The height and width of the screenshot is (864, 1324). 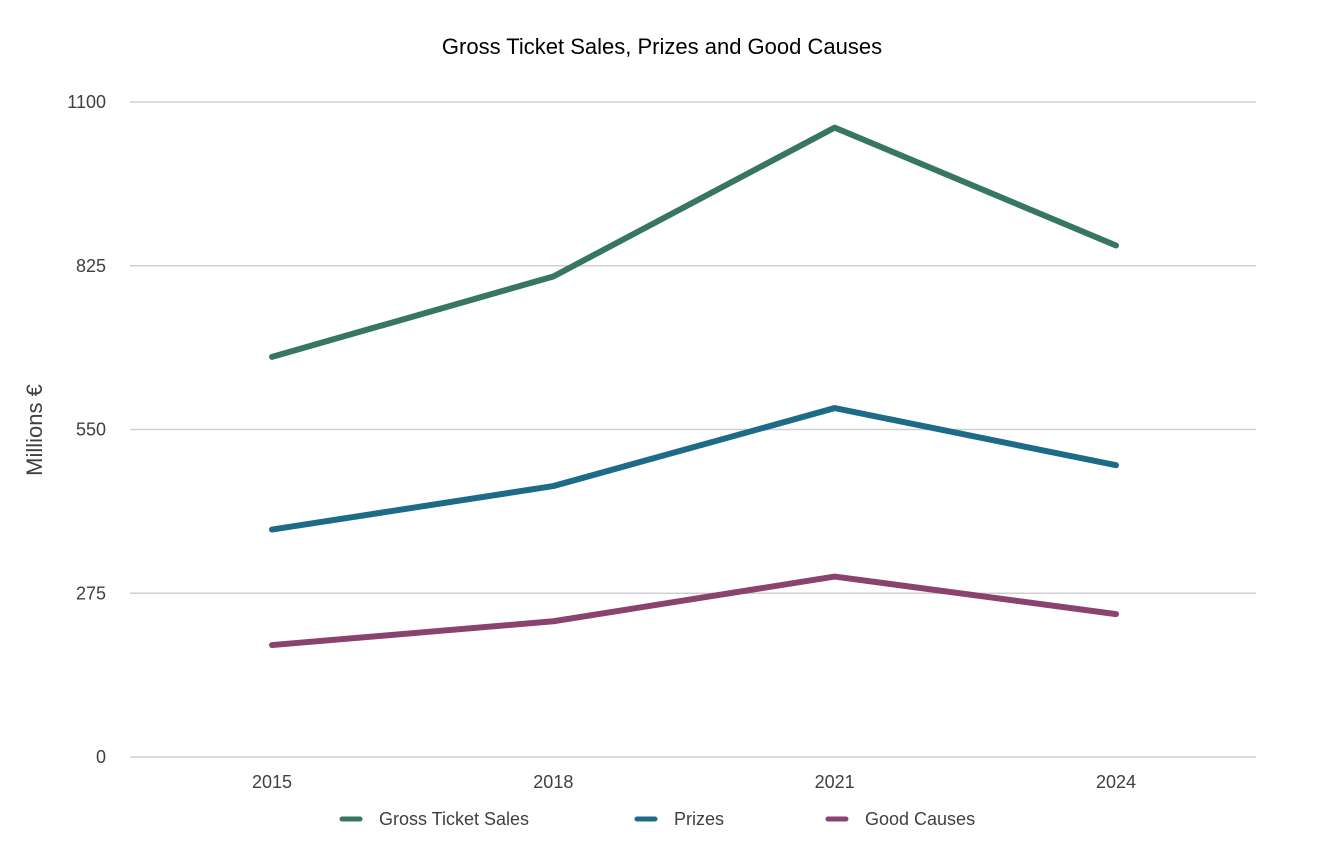 What do you see at coordinates (454, 819) in the screenshot?
I see `legend-label-gross-ticket-sales: Gross Ticket Sales` at bounding box center [454, 819].